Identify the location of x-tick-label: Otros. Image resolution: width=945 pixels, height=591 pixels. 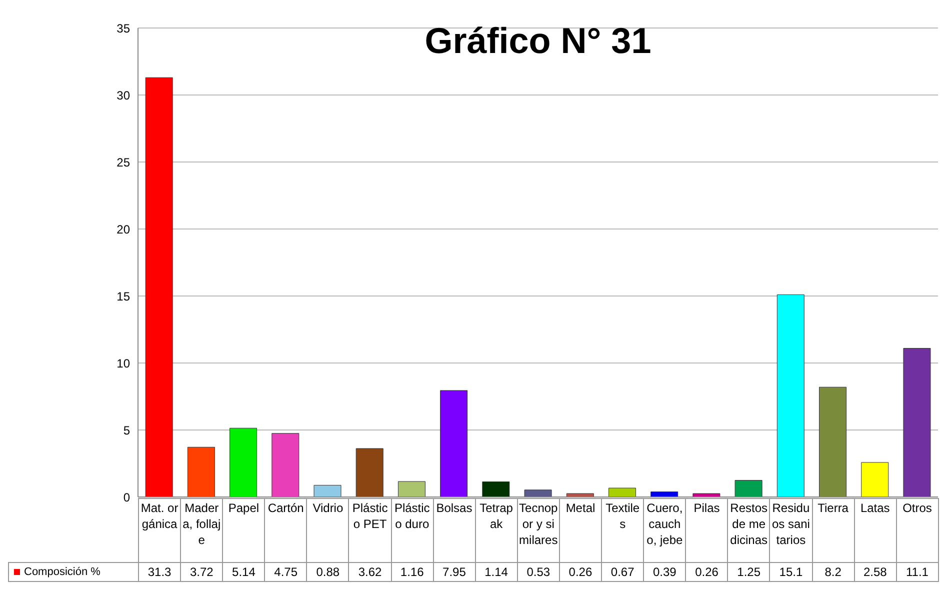
(917, 530).